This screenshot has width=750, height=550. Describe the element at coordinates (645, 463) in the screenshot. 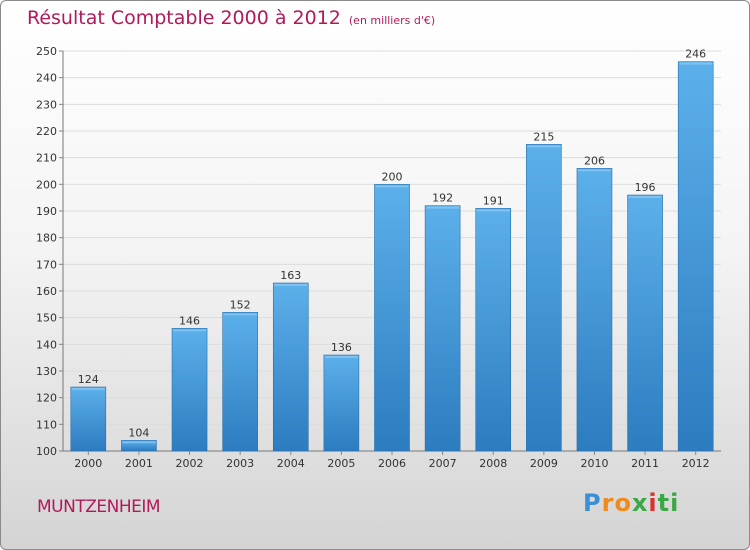

I see `x-tick-label: 2011` at that location.